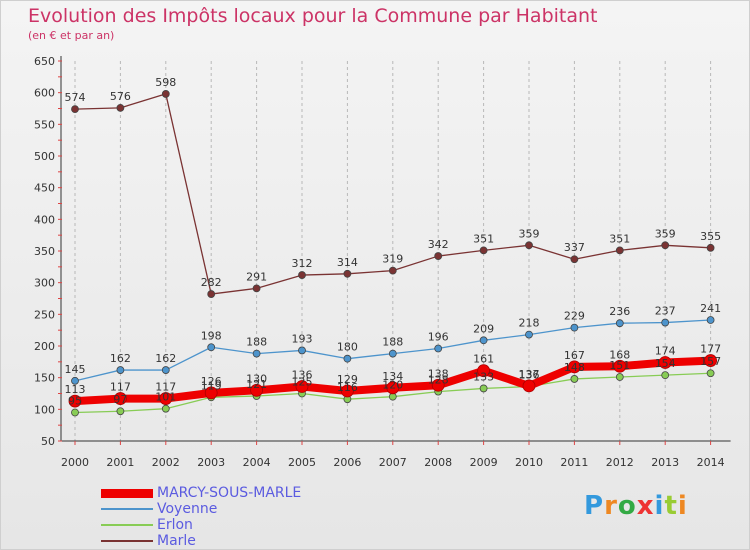  Describe the element at coordinates (392, 376) in the screenshot. I see `data-label: 134` at that location.